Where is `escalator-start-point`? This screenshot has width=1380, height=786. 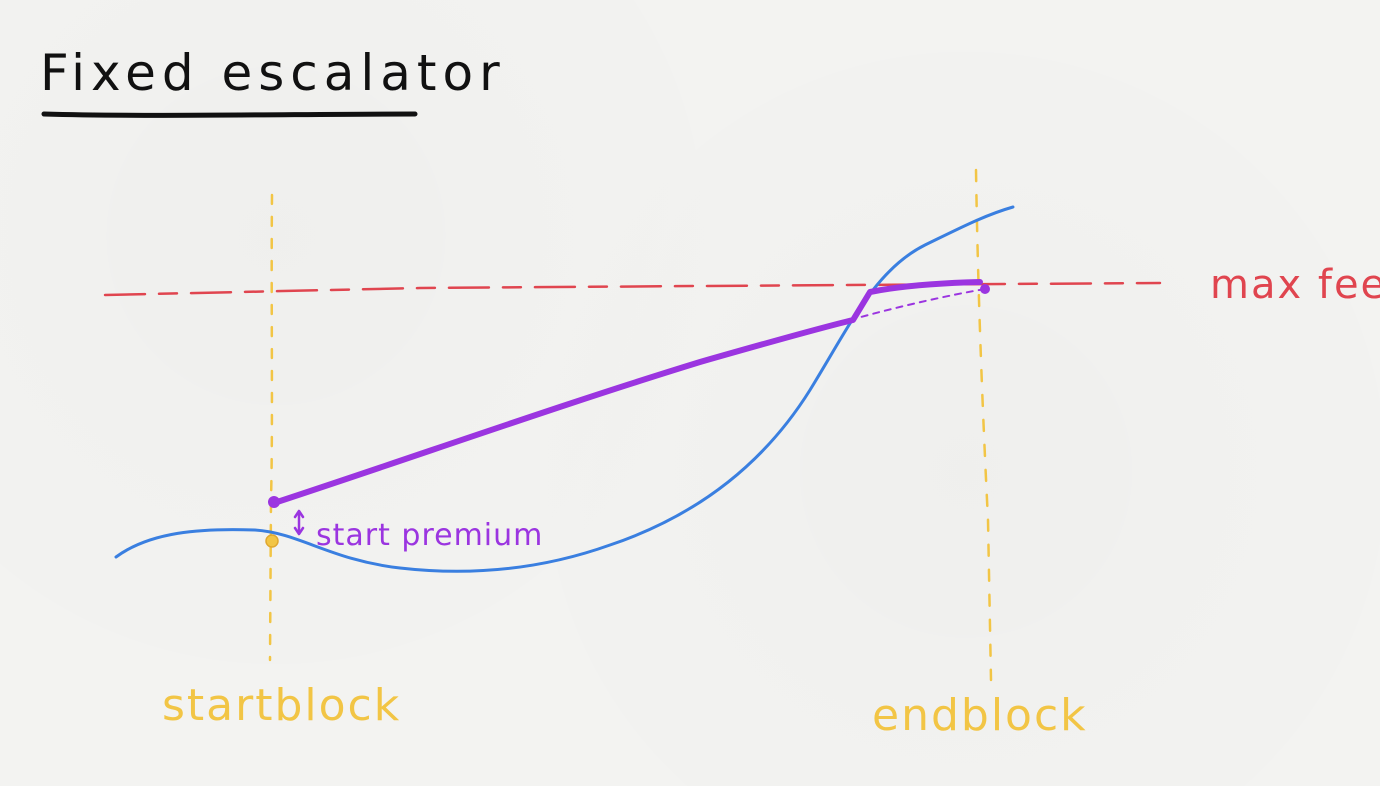 escalator-start-point is located at coordinates (274, 502).